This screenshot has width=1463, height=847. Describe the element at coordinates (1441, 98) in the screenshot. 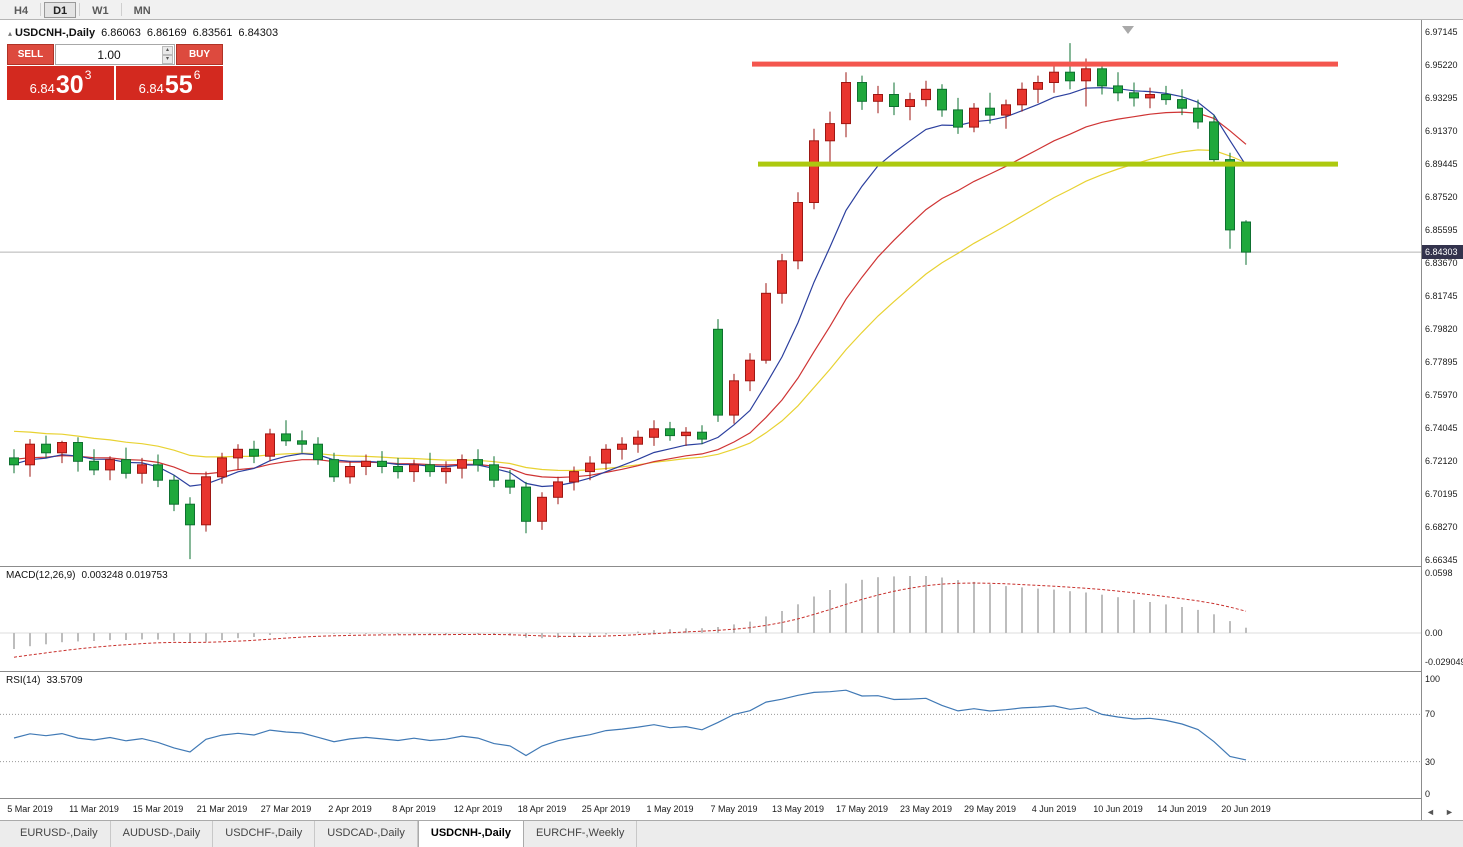

I see `price-axis-label: 6.93295` at that location.